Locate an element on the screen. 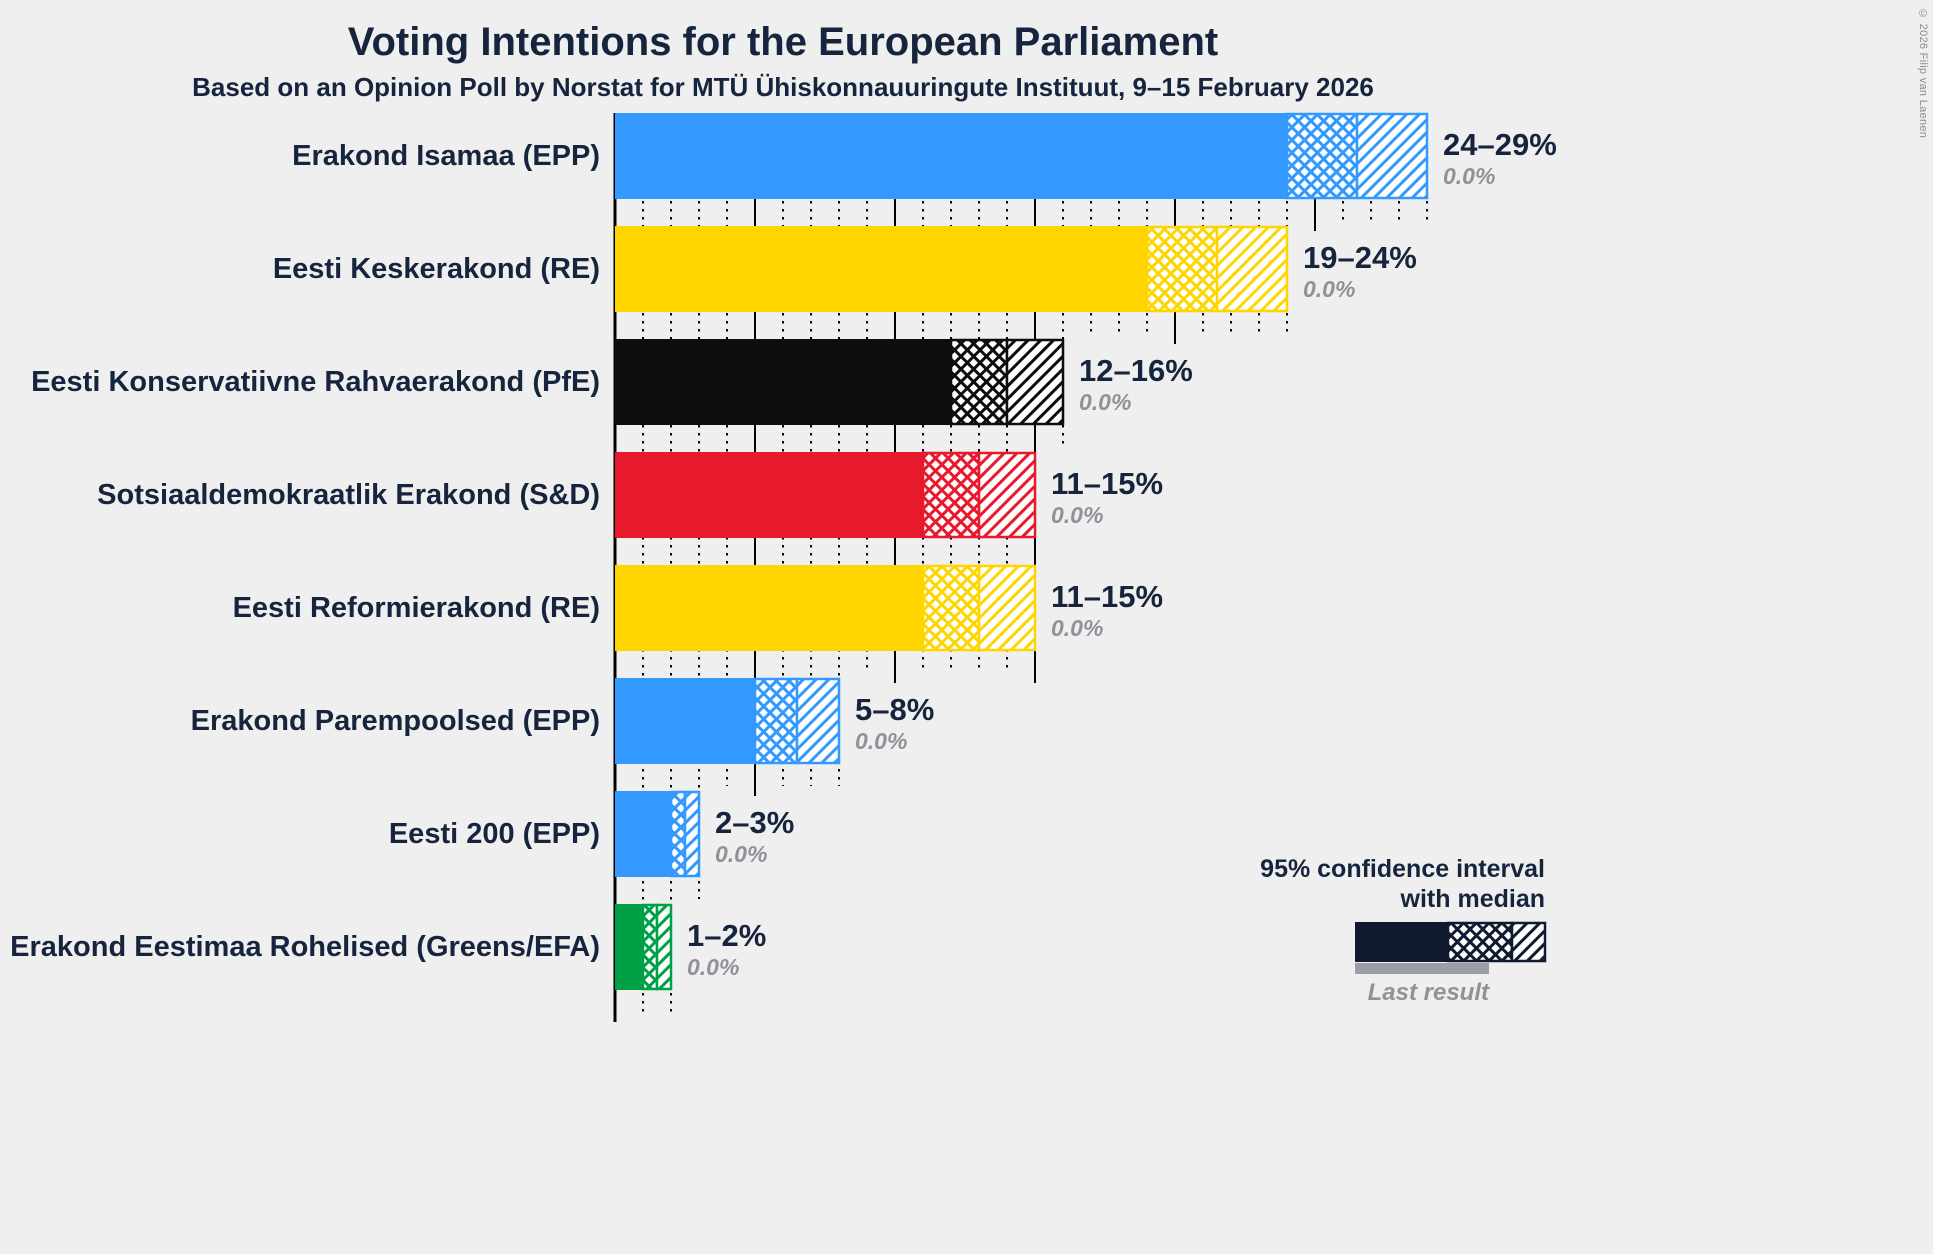  copyright-note: © 2026 Filip van Laenen is located at coordinates (1923, 73).